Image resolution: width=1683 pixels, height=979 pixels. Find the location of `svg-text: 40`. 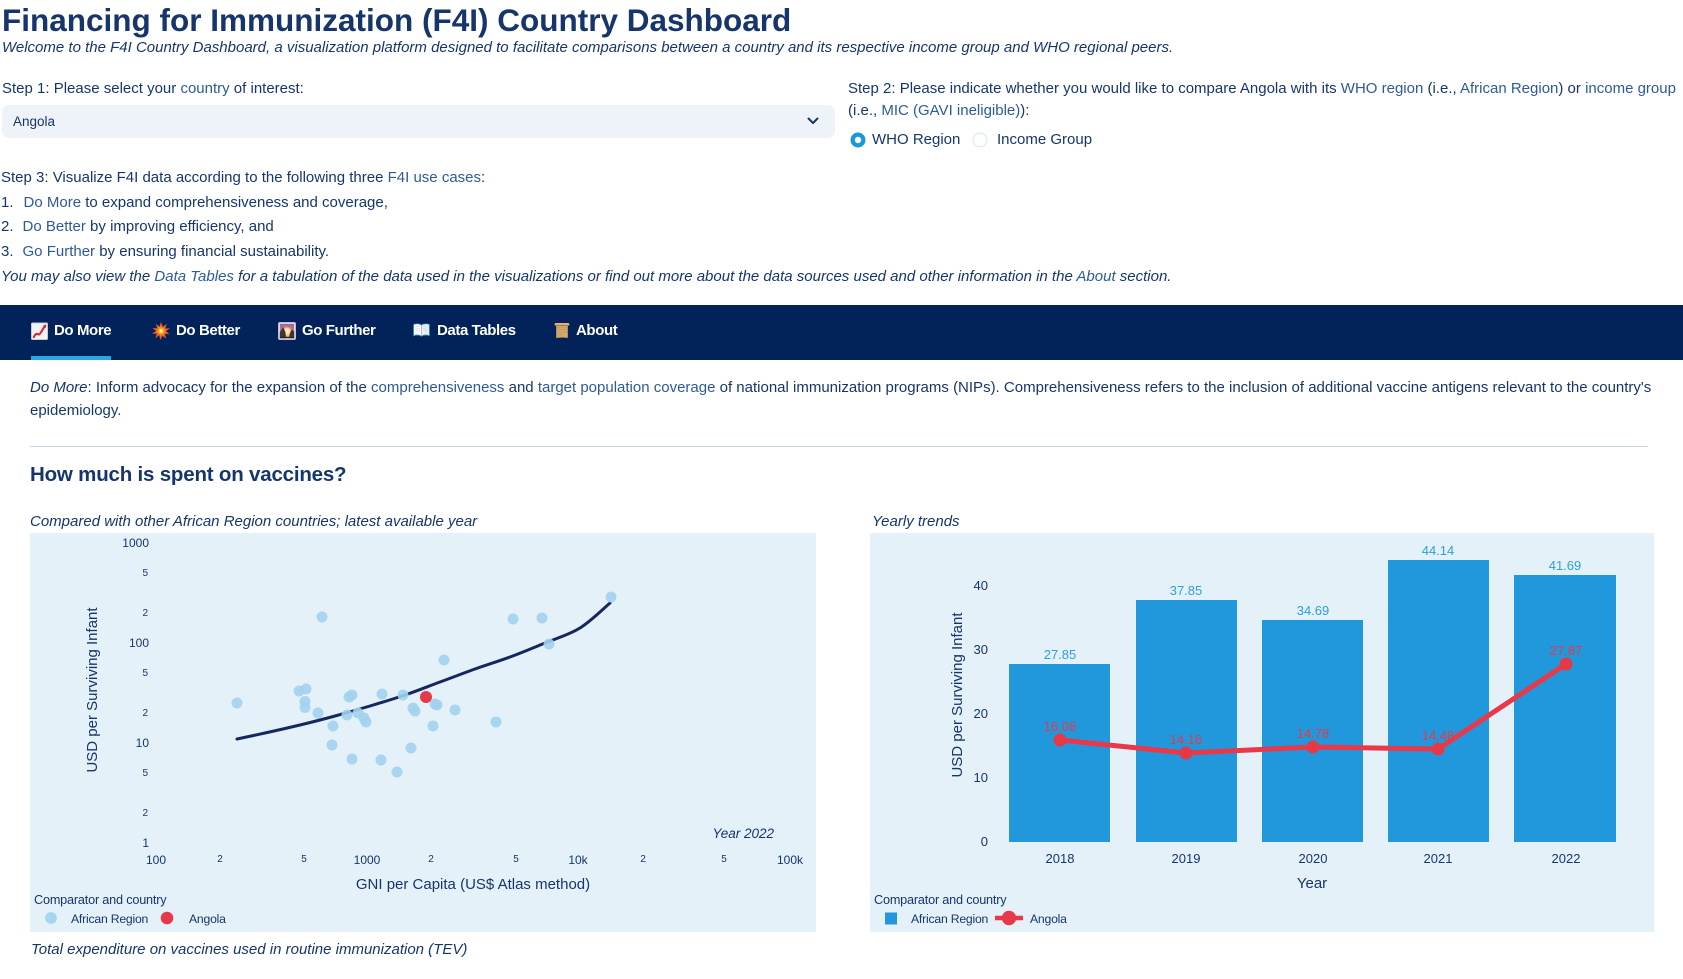

svg-text: 40 is located at coordinates (981, 585).